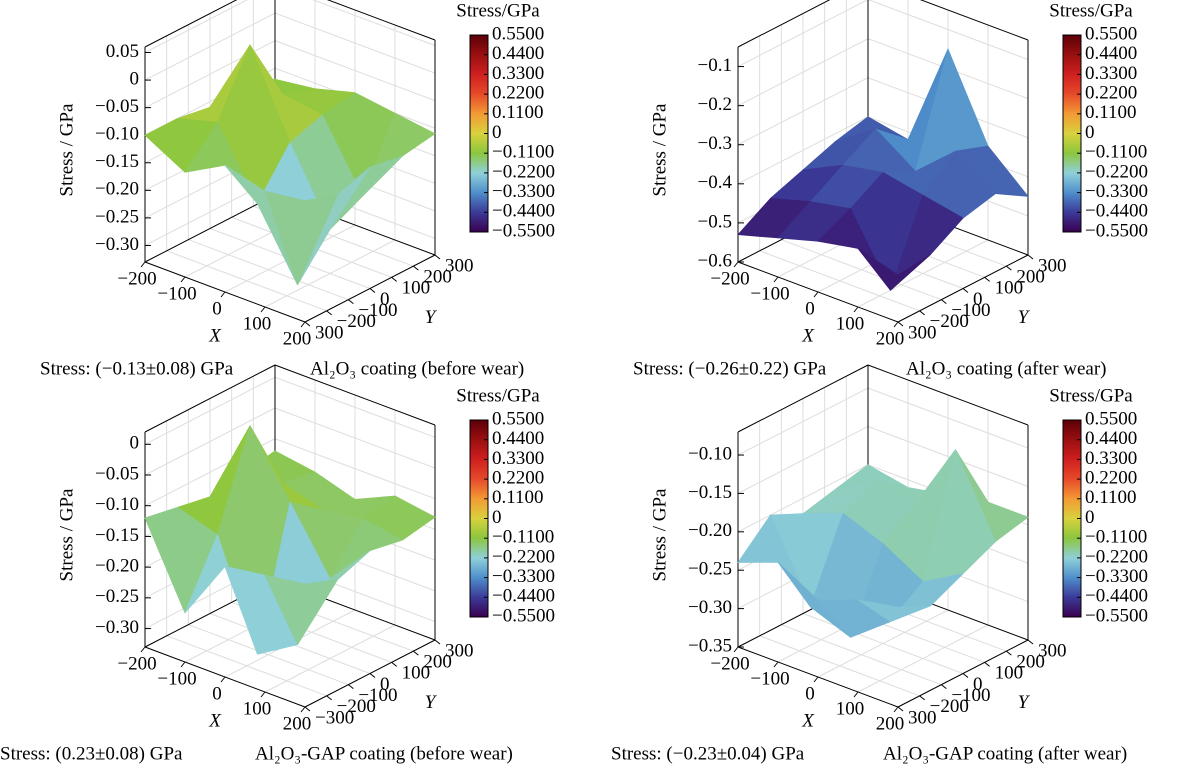 The height and width of the screenshot is (765, 1187). I want to click on z-tick-label: −0.35, so click(710, 645).